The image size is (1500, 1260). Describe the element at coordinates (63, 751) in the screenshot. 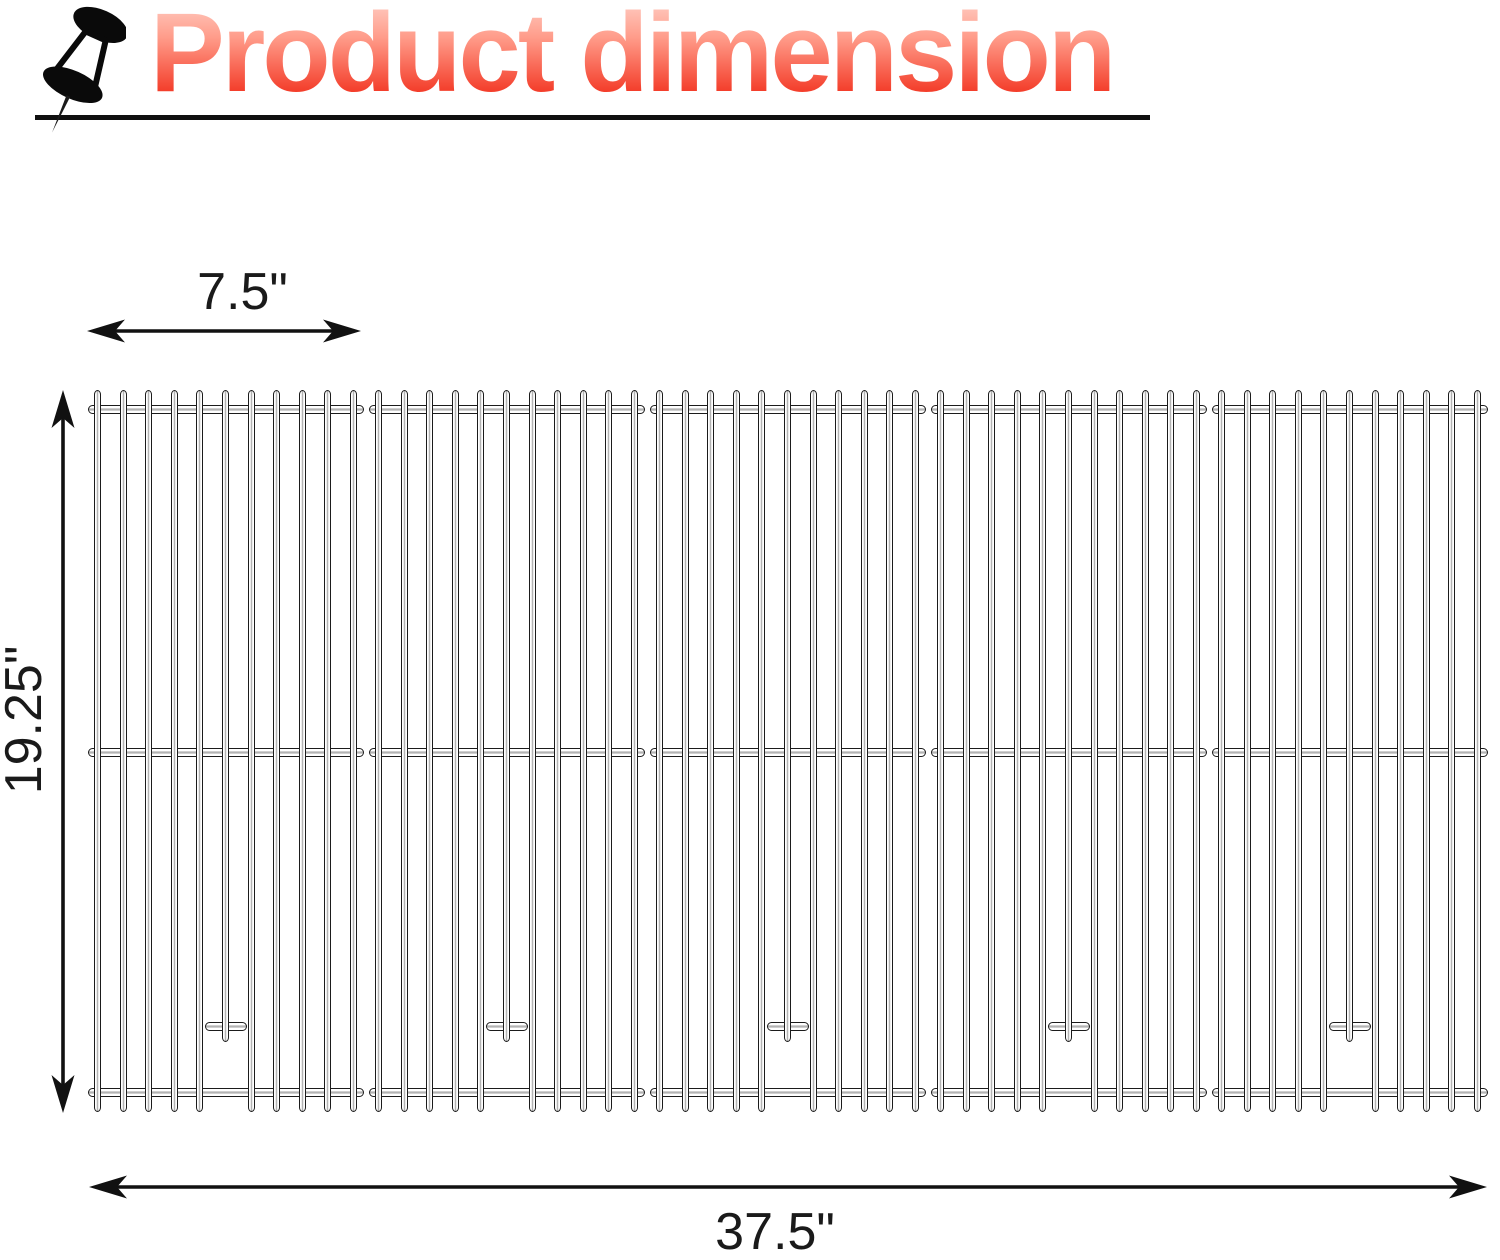

I see `depth-arrow` at that location.